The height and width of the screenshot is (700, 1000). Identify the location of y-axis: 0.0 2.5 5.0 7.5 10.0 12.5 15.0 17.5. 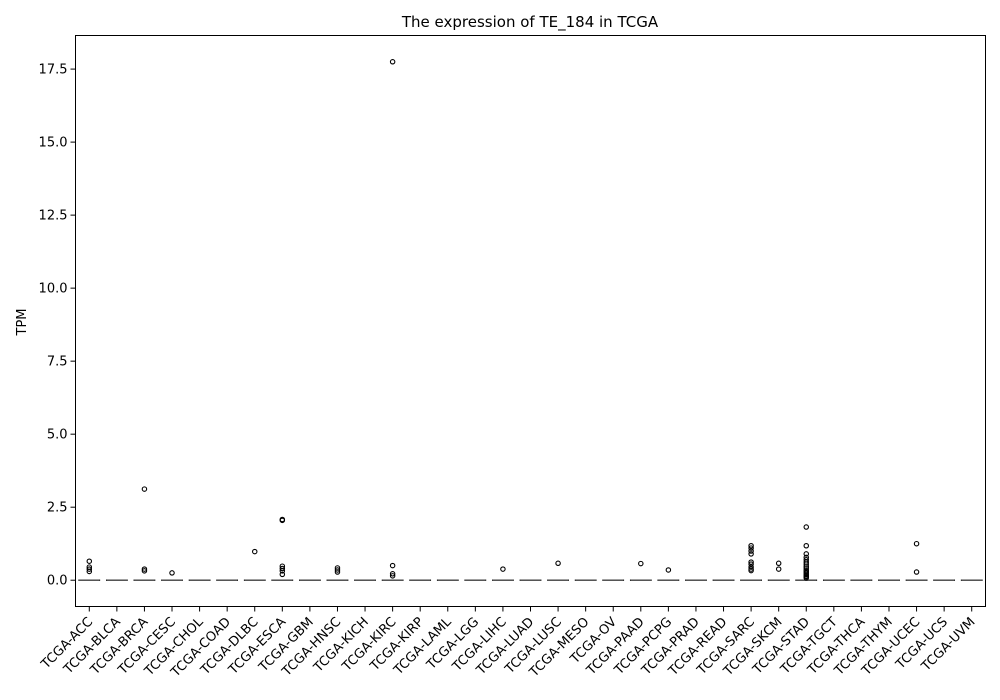
(57, 326).